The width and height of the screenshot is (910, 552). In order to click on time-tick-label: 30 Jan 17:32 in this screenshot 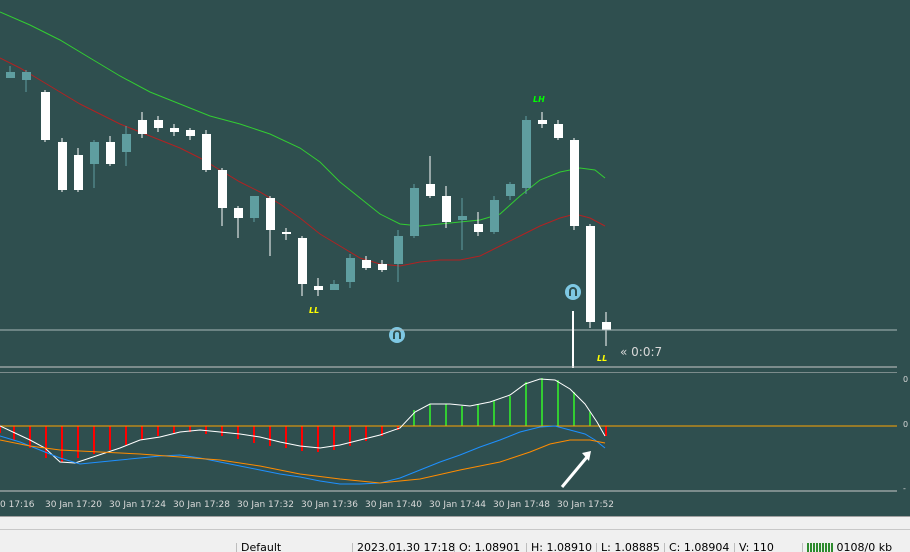, I will do `click(265, 505)`.